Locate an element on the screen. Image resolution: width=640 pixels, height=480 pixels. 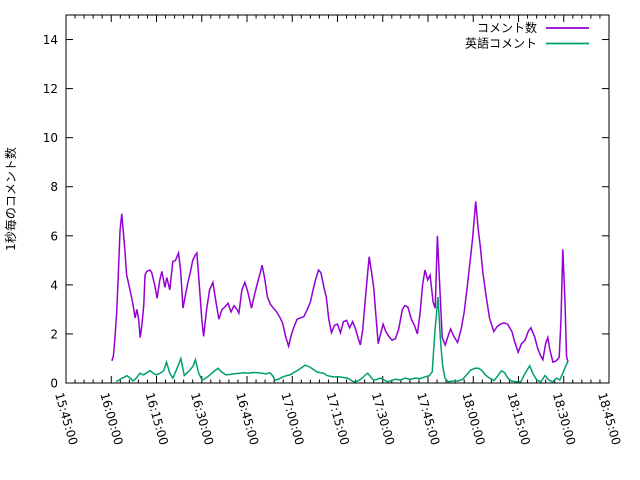
y-tick-label: 12 is located at coordinates (50, 89).